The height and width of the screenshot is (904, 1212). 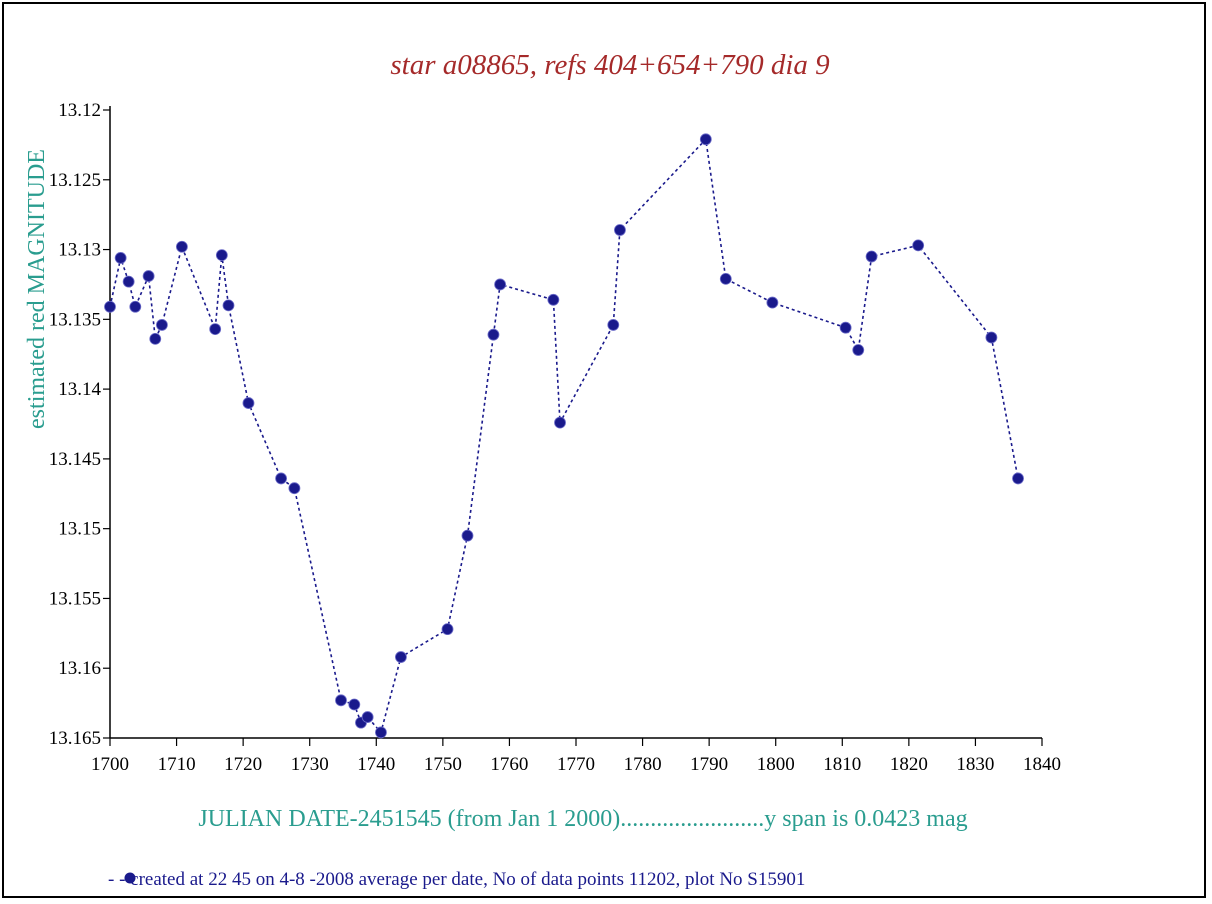 I want to click on y-axis-label: estimated red MAGNITUDE, so click(x=37, y=289).